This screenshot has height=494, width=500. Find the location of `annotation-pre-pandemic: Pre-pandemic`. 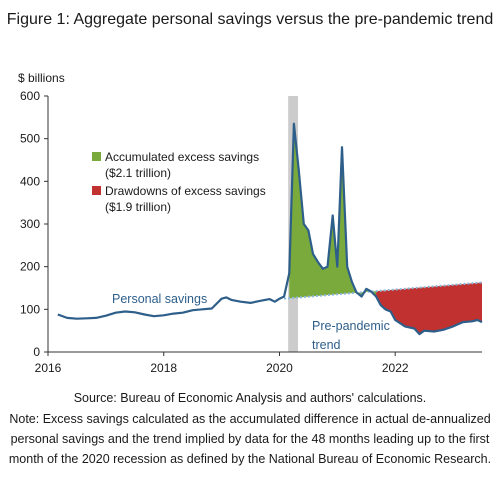

annotation-pre-pandemic: Pre-pandemic is located at coordinates (351, 326).